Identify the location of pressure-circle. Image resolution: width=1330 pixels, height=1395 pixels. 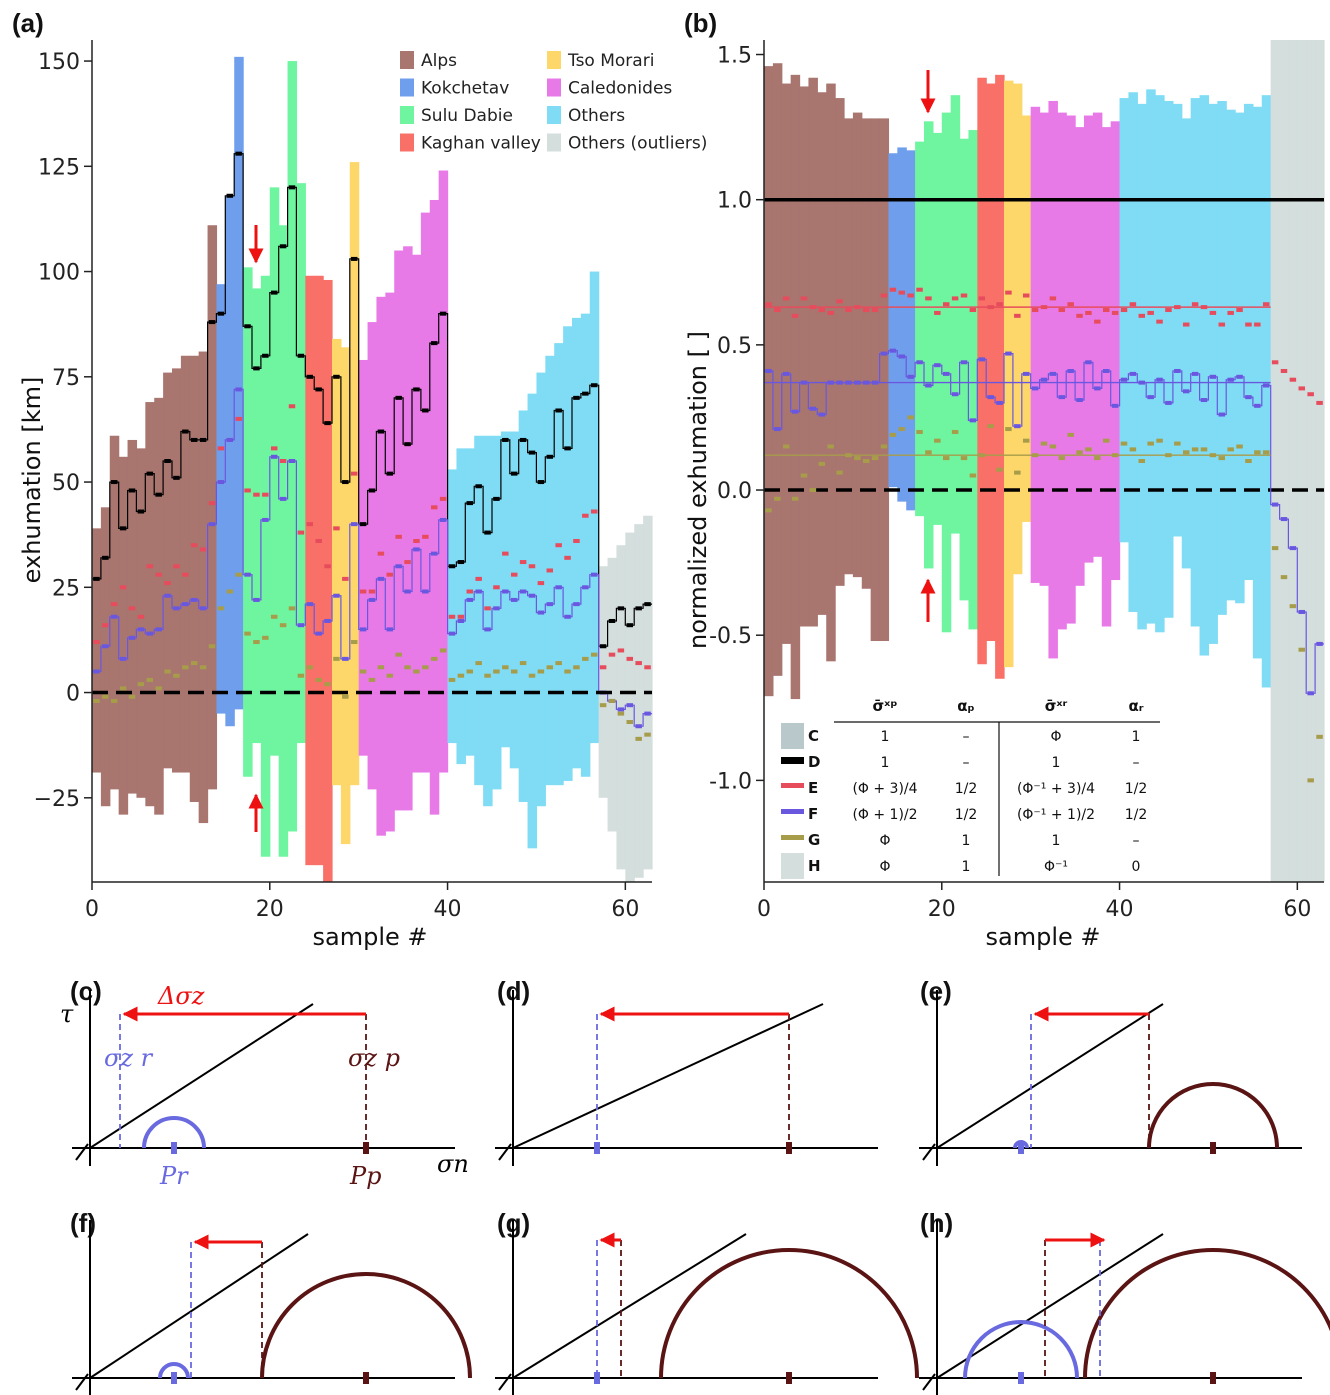
(1213, 1115).